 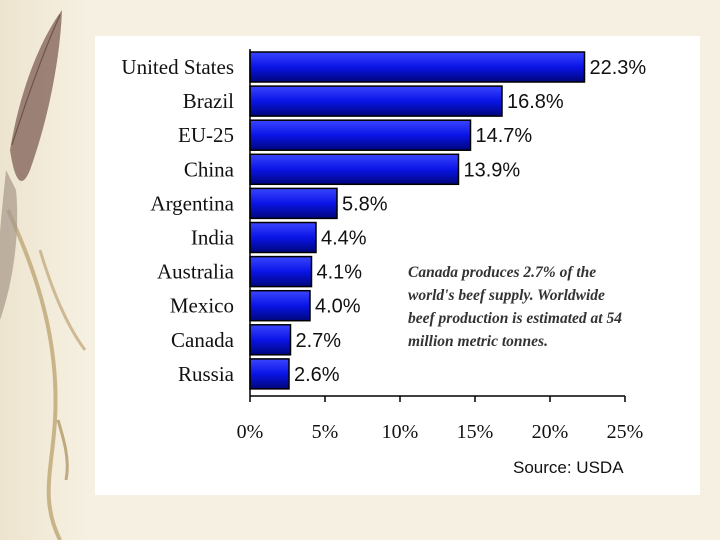 What do you see at coordinates (338, 307) in the screenshot?
I see `value-label: 4.0%` at bounding box center [338, 307].